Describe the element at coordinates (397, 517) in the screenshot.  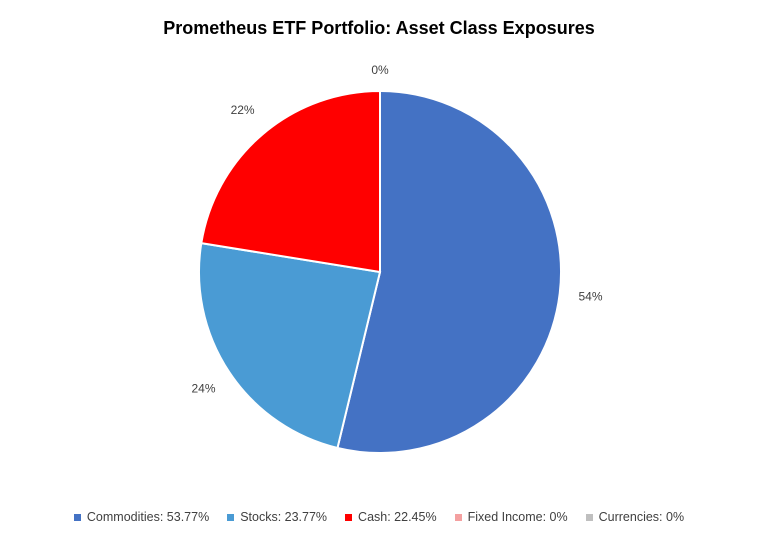
I see `legend-label-cash: Cash: 22.45%` at that location.